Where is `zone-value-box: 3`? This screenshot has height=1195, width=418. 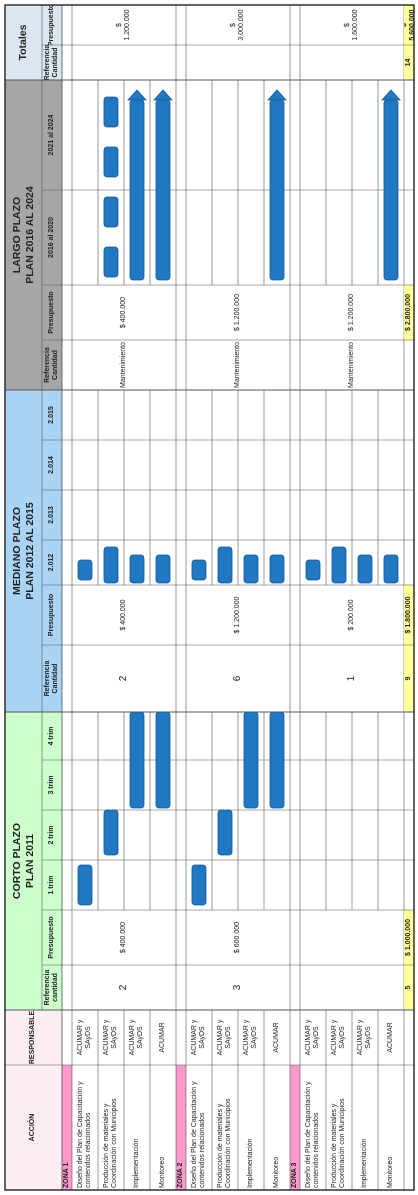 zone-value-box: 3 is located at coordinates (238, 987).